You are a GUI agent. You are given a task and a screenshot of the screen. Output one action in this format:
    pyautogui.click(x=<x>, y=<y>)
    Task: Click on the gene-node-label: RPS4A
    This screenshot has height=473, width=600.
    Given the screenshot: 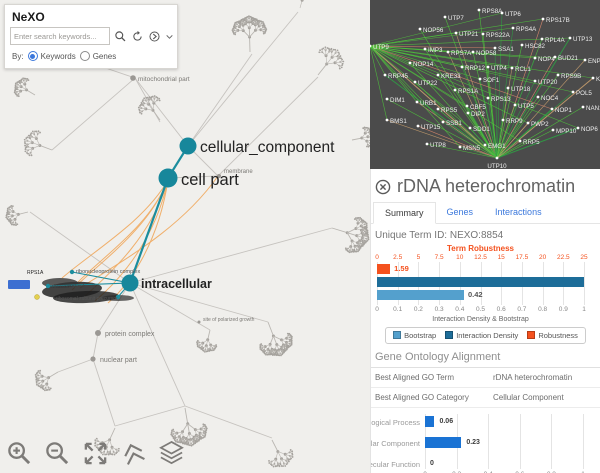 What is the action you would take?
    pyautogui.click(x=526, y=29)
    